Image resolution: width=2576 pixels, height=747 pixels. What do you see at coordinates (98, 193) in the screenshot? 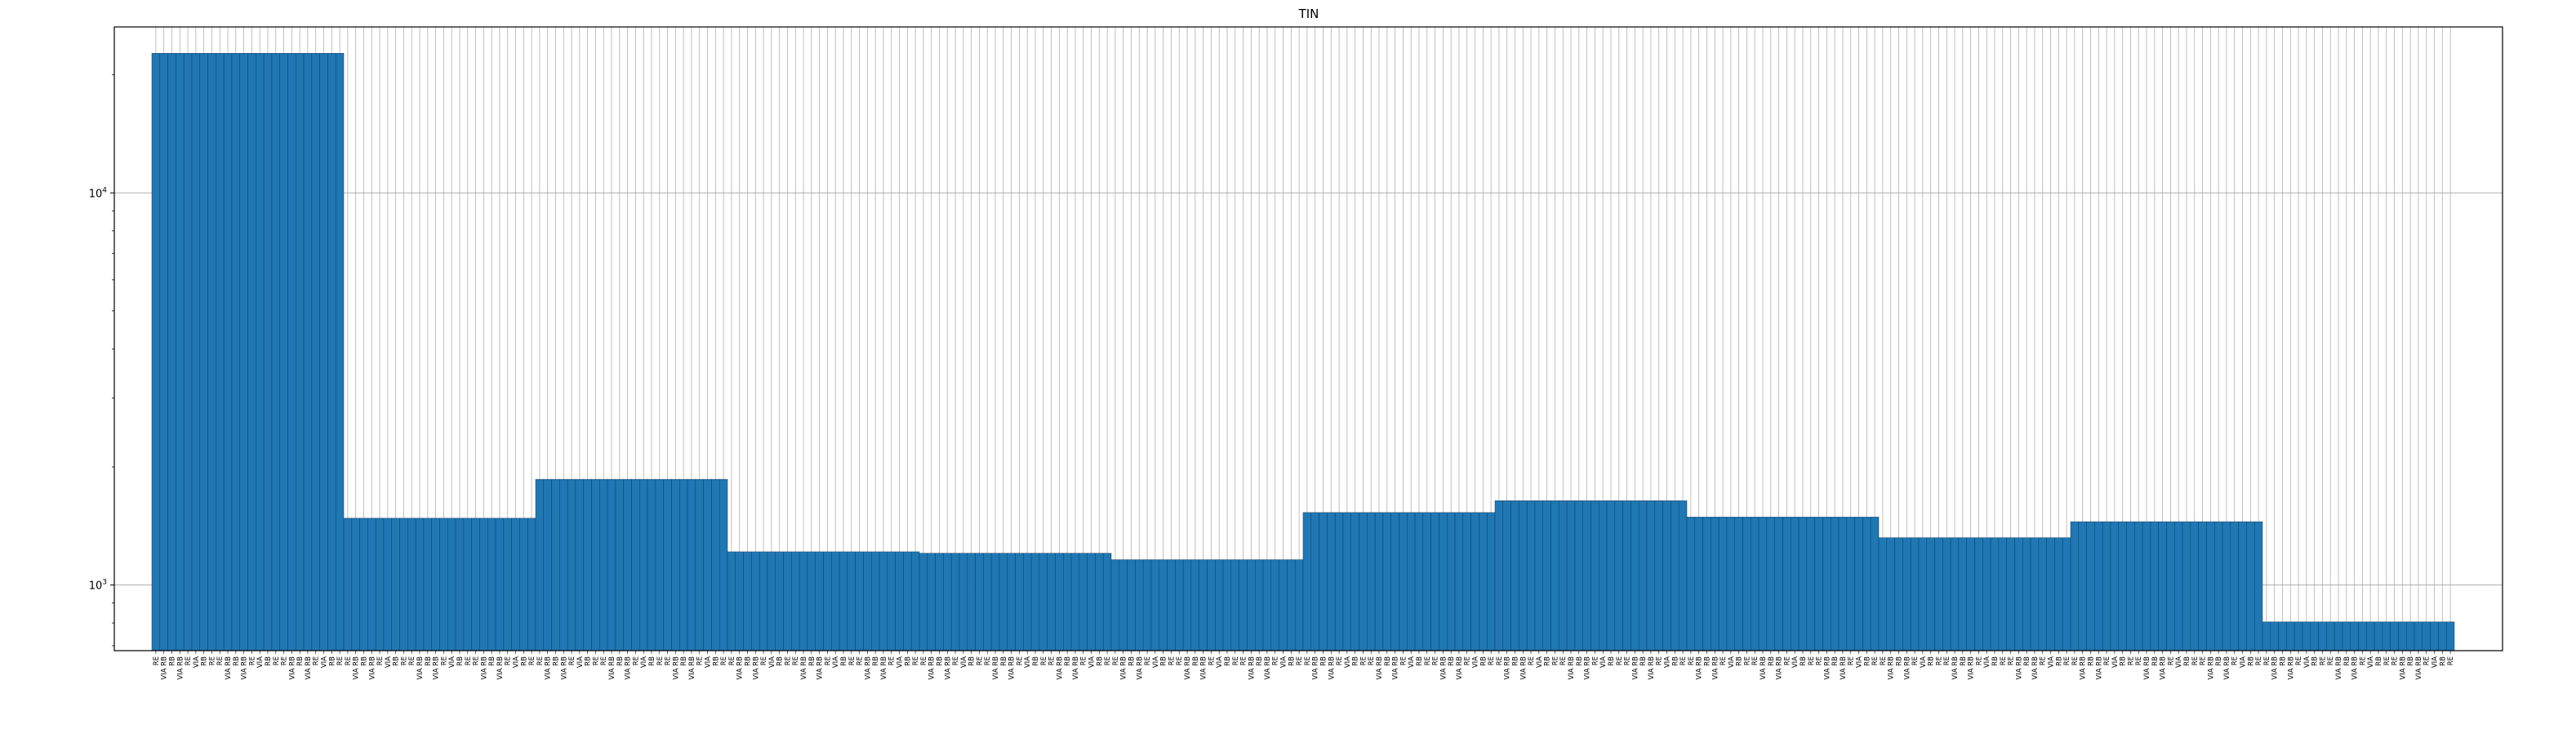
I see `y-tick-label: 104` at bounding box center [98, 193].